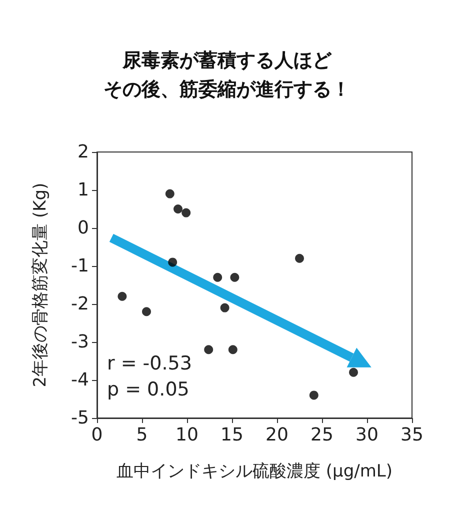  I want to click on y-tick-label: 0, so click(83, 228).